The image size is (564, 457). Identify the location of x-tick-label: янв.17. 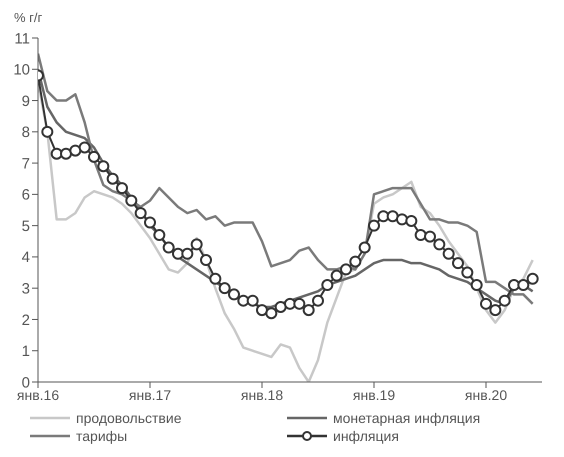
(150, 394).